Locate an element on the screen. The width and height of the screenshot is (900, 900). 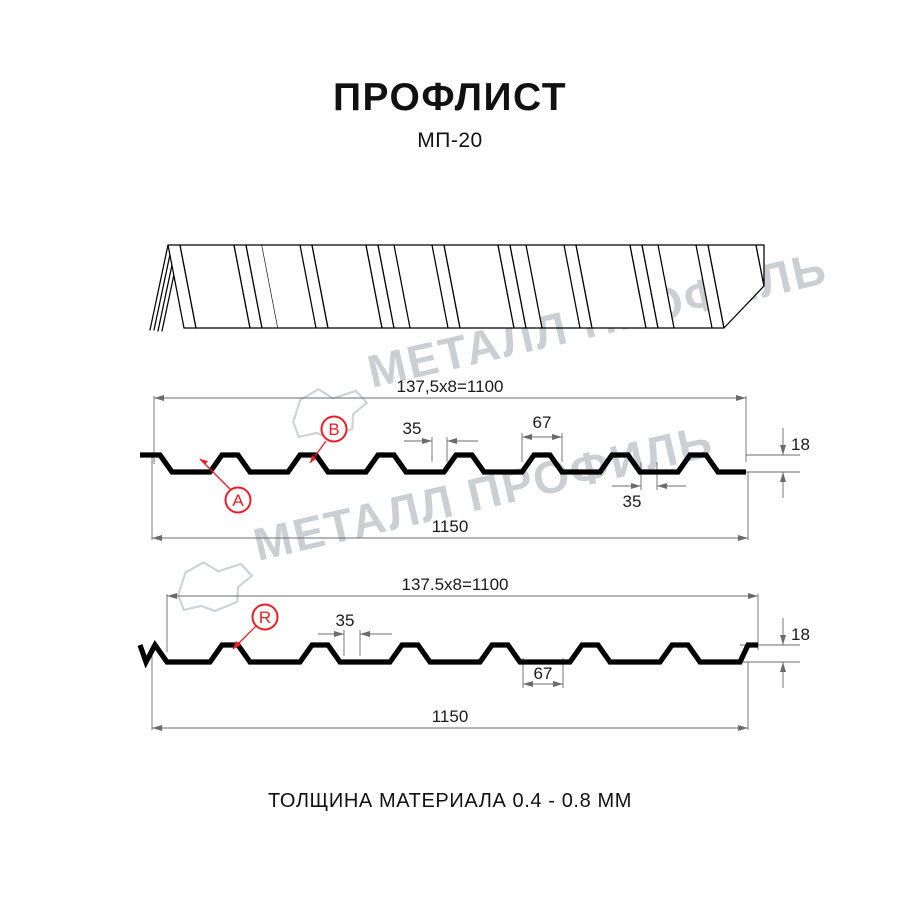
dim-label-rib-width-top: 35 is located at coordinates (412, 428).